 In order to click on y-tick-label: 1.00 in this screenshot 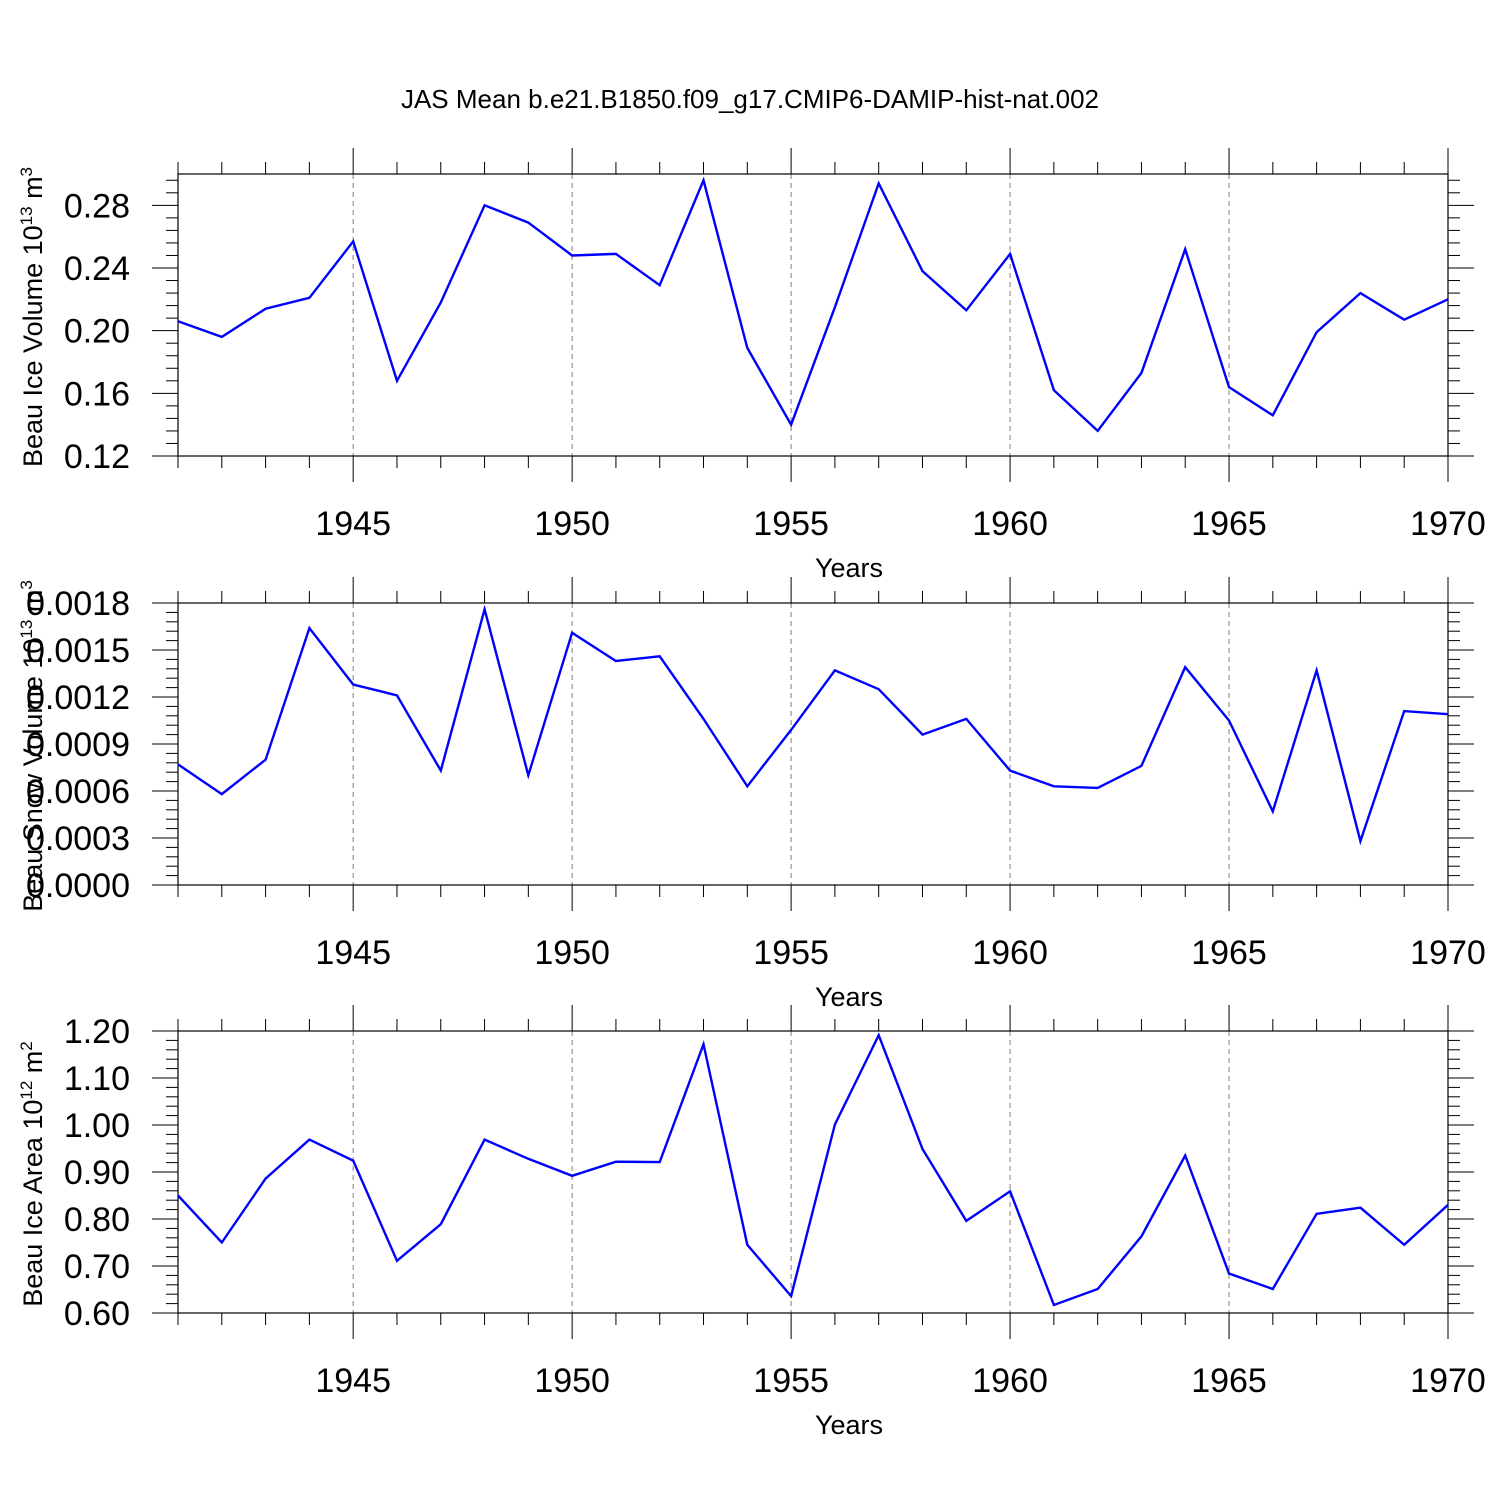, I will do `click(97, 1126)`.